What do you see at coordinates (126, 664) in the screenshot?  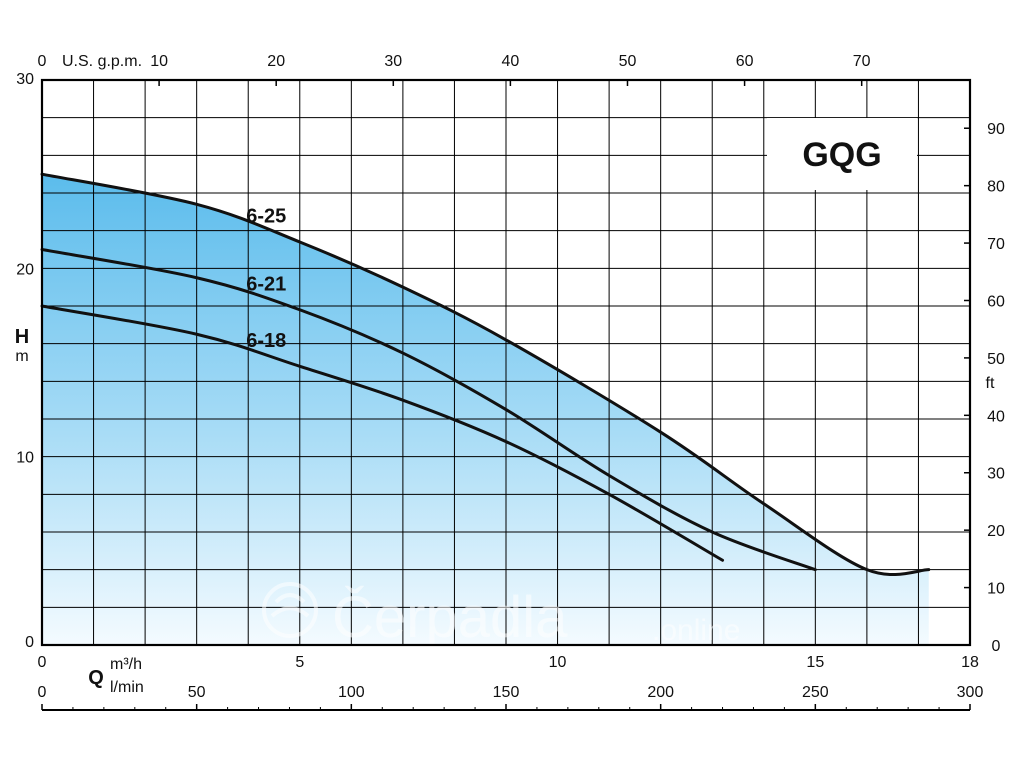 I see `x-axis-unit-m3h: m³/h` at bounding box center [126, 664].